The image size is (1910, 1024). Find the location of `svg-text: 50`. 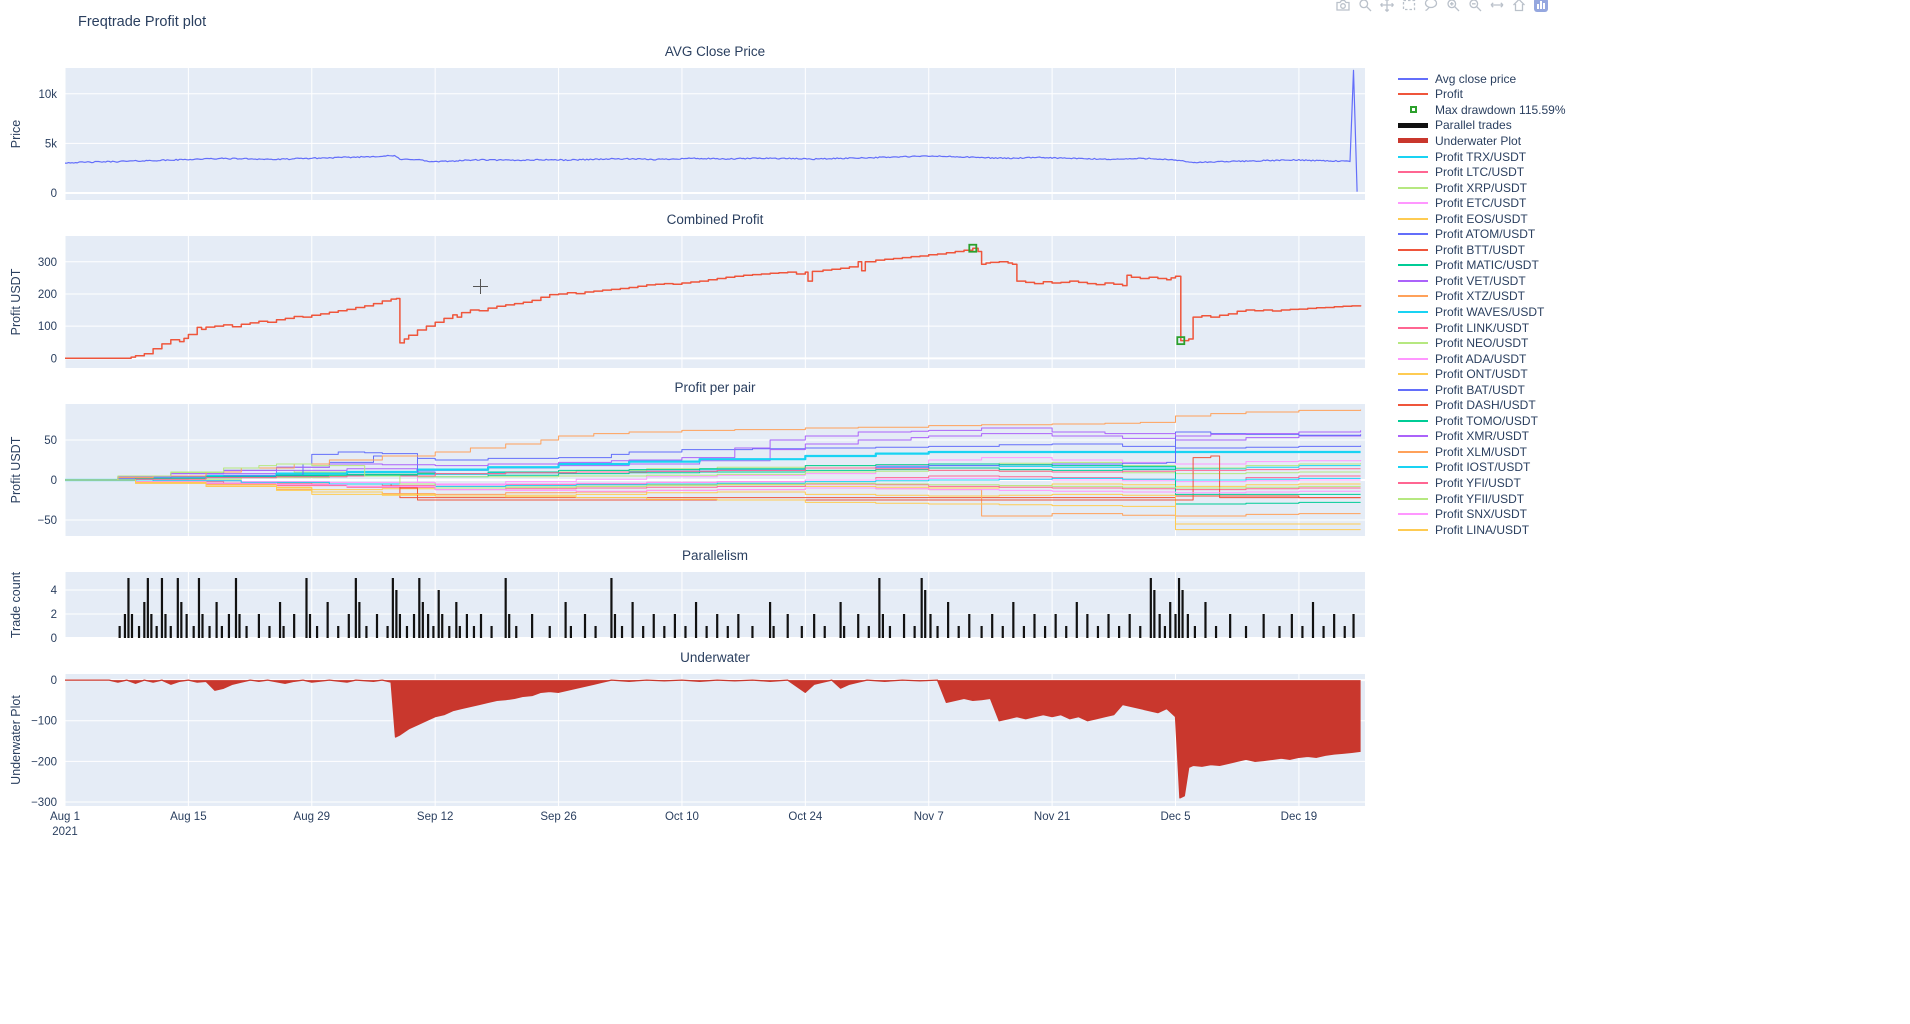

svg-text: 50 is located at coordinates (50, 441).